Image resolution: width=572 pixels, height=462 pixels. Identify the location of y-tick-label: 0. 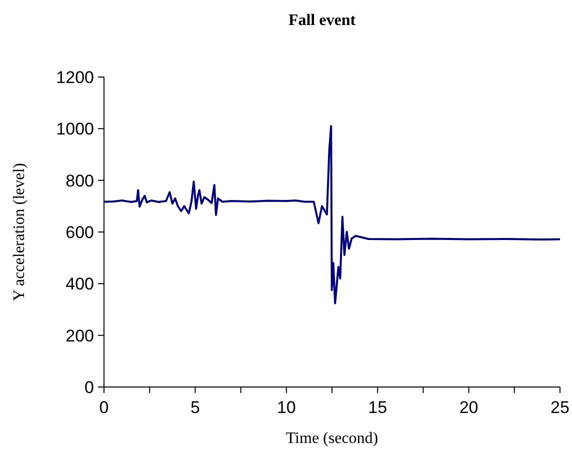
(89, 387).